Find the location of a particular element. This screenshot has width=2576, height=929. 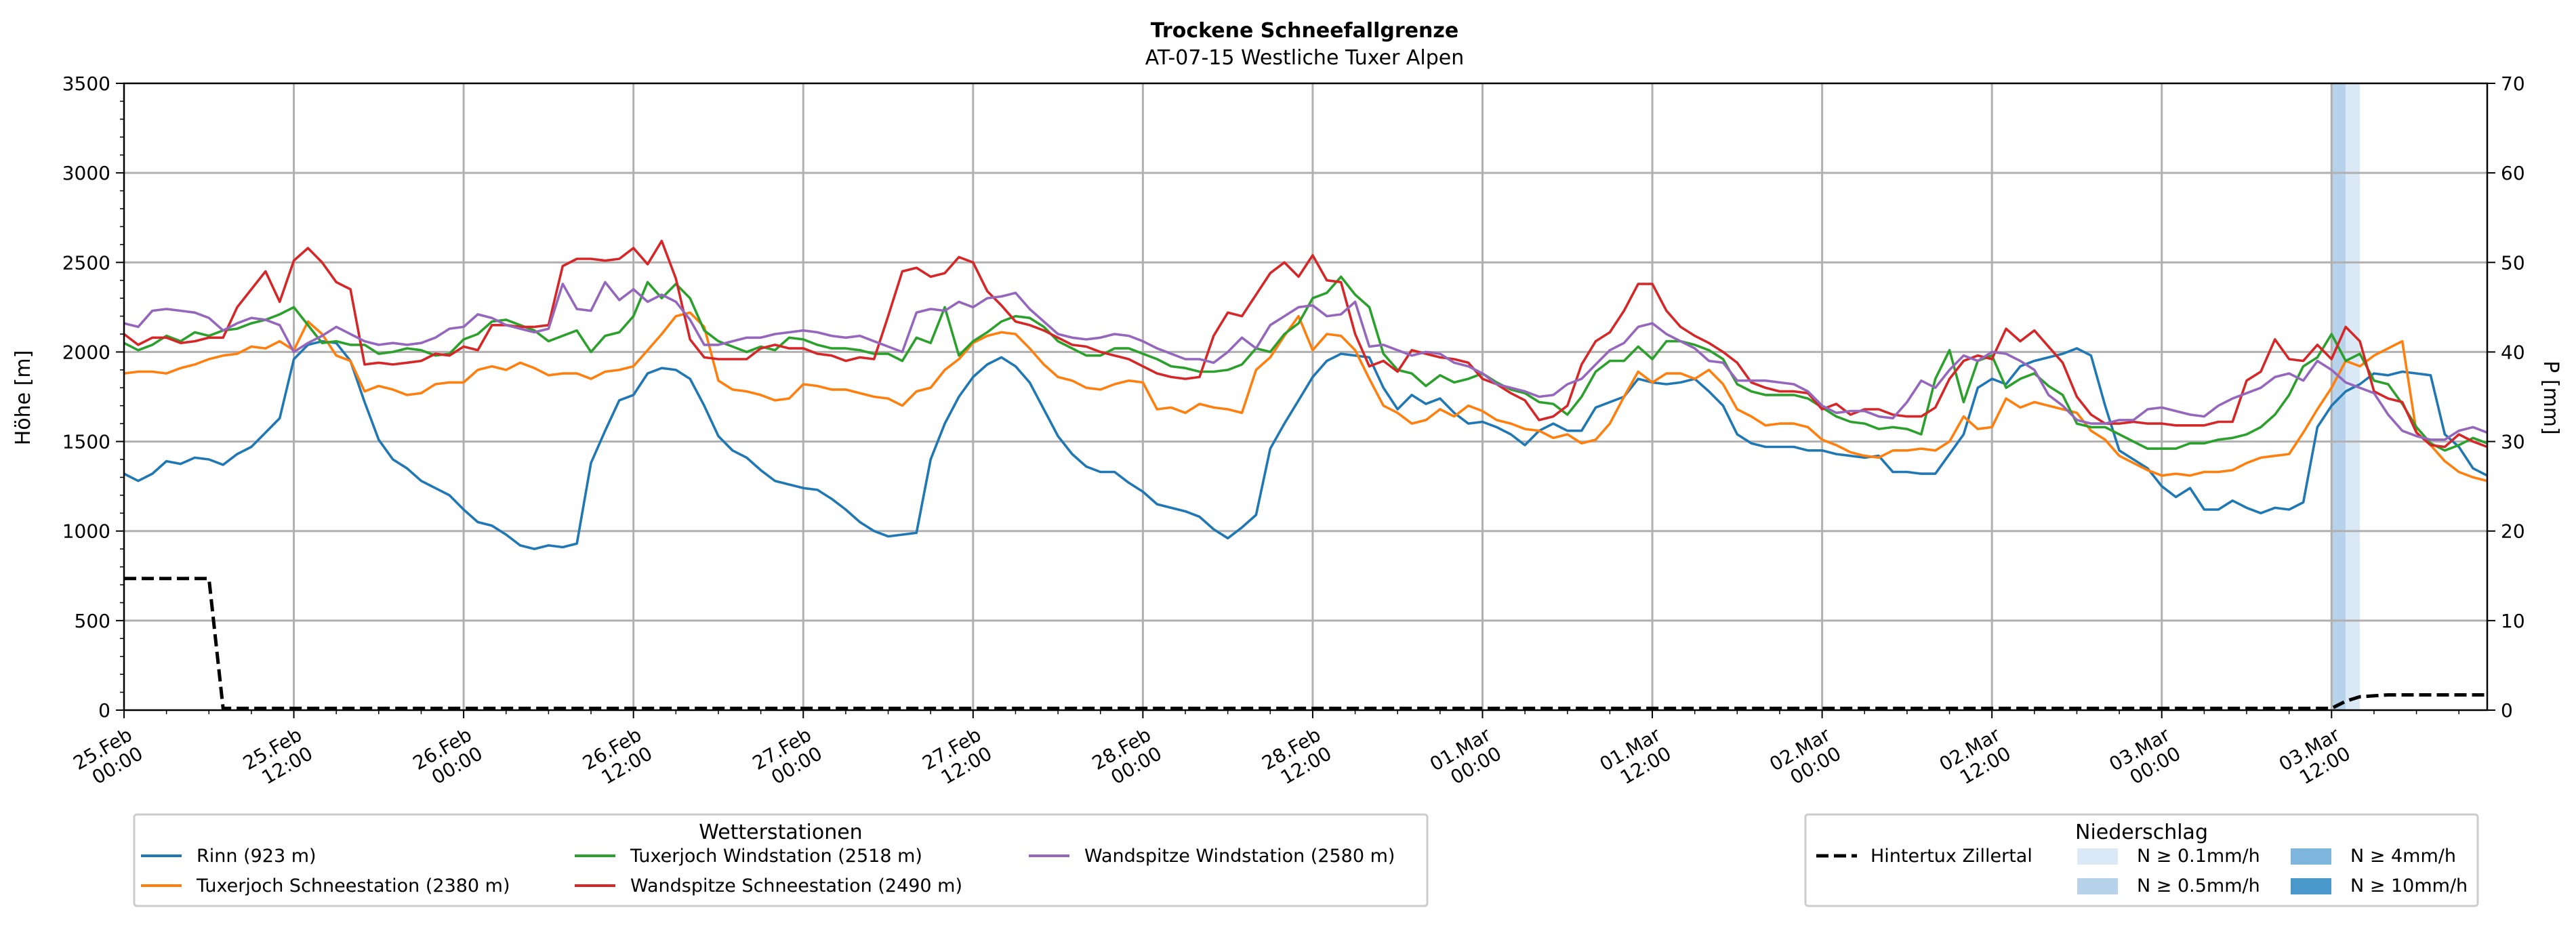

precipitation-bars is located at coordinates (2345, 396).